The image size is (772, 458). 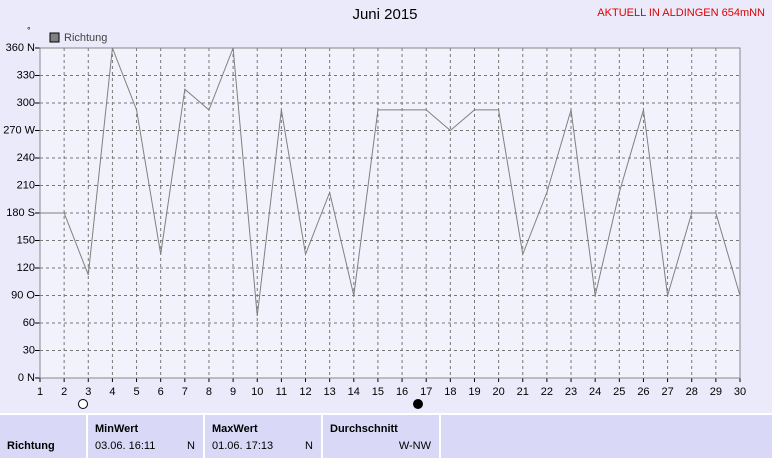 What do you see at coordinates (146, 435) in the screenshot?
I see `min-cell: MinWert 03.06. 16:11 N` at bounding box center [146, 435].